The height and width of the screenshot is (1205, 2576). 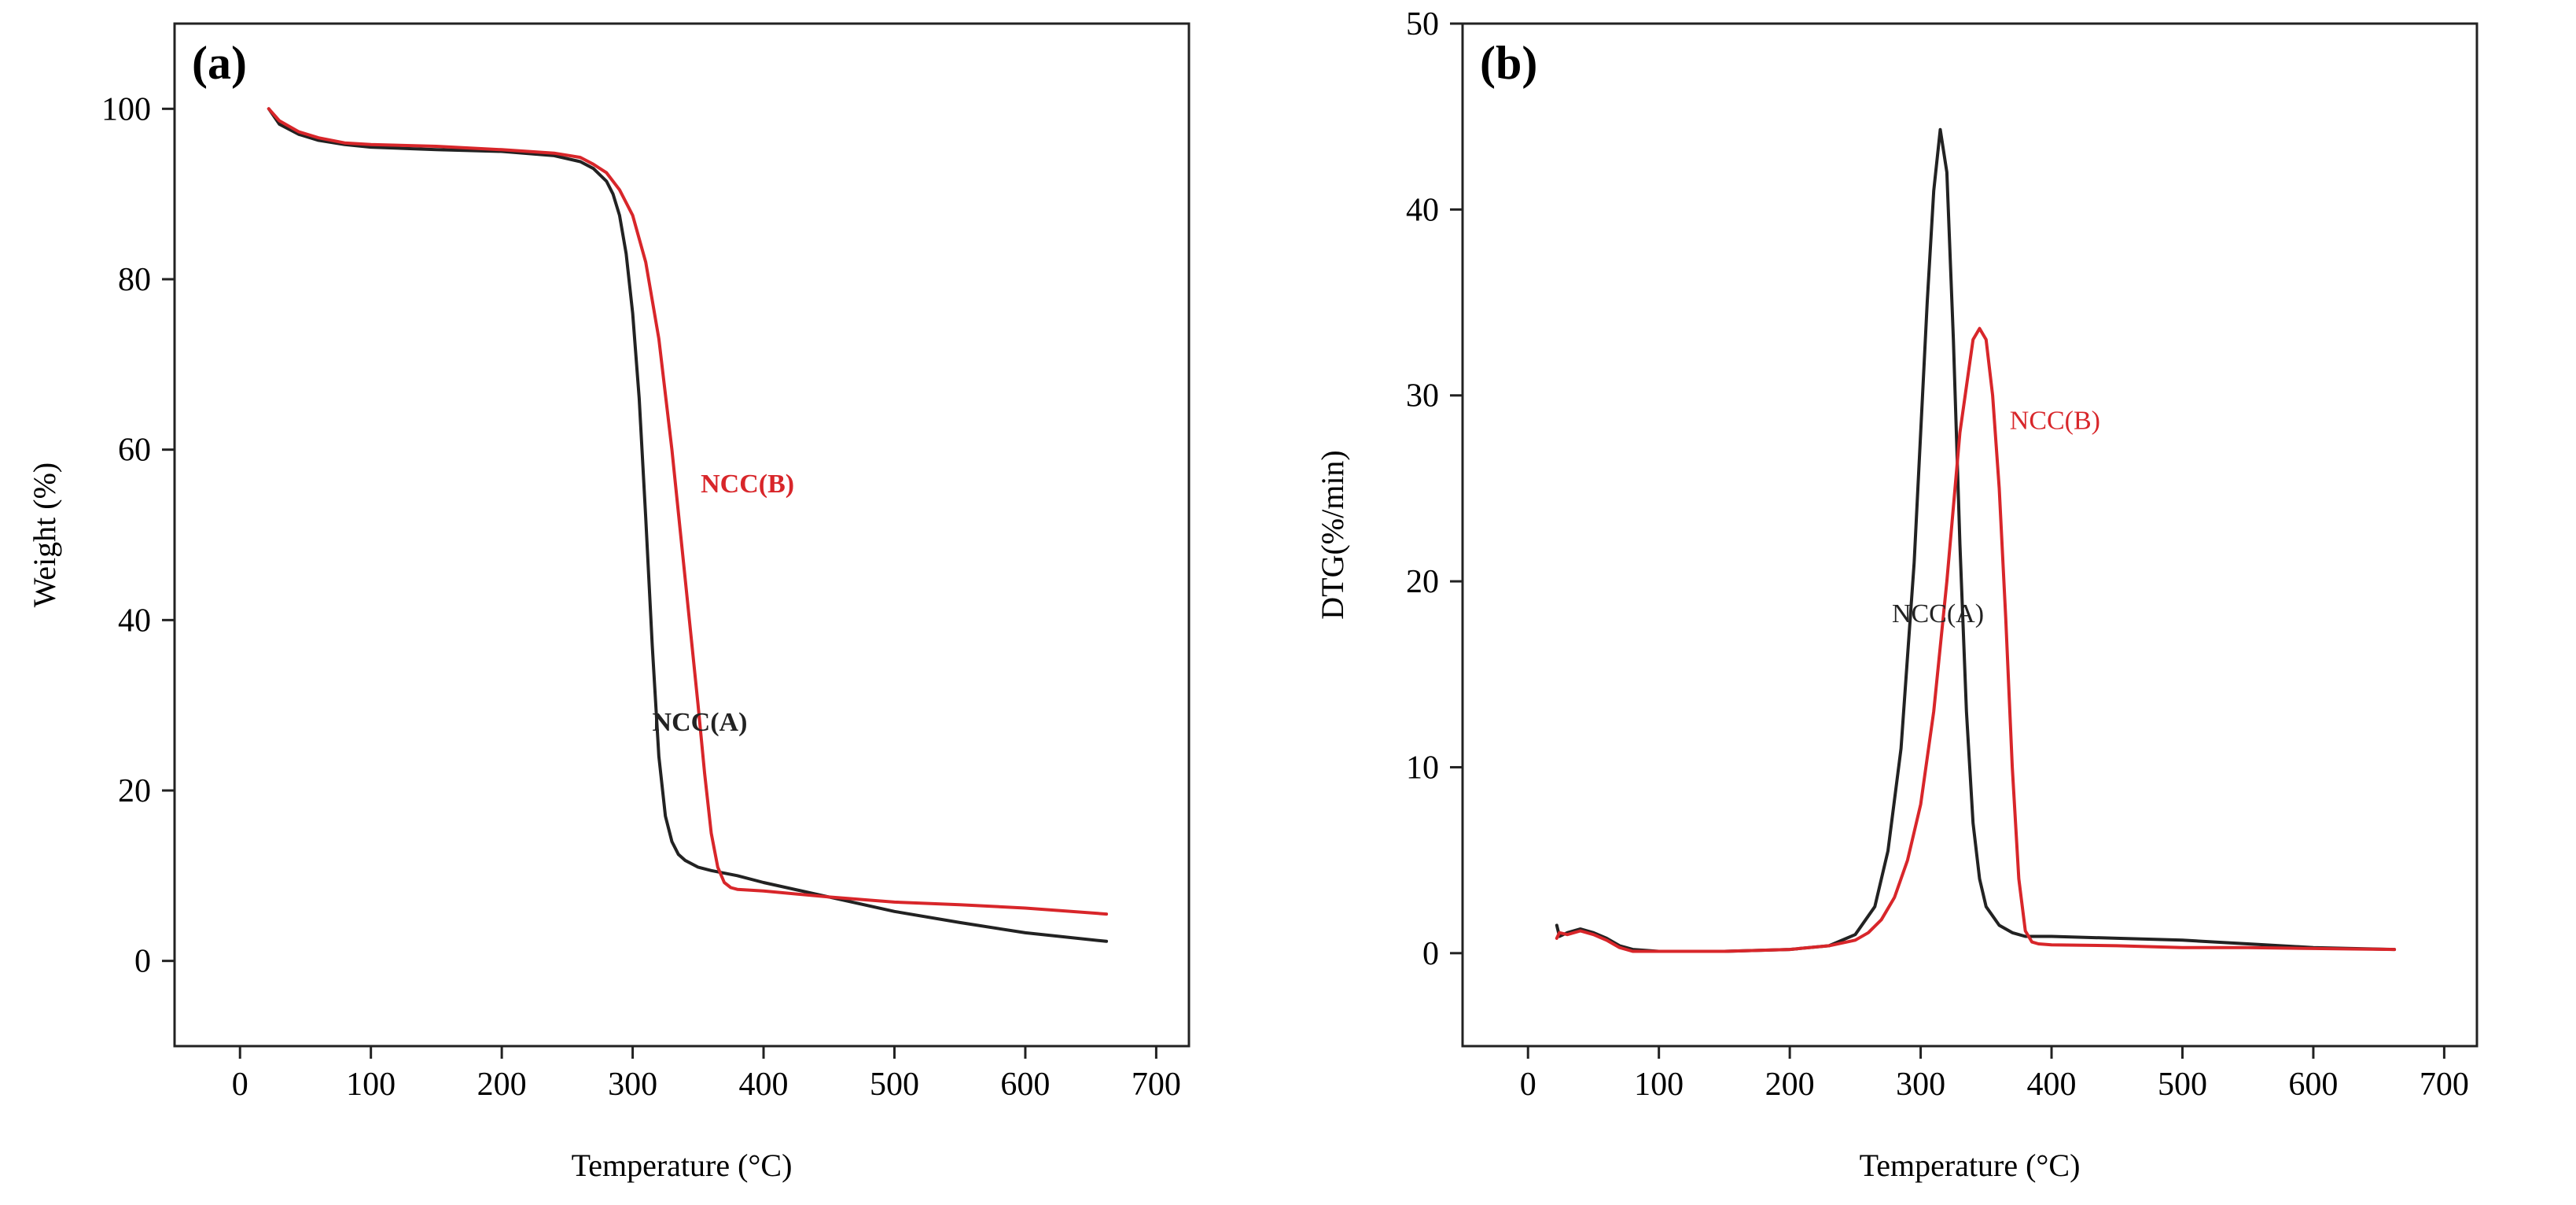 What do you see at coordinates (1508, 63) in the screenshot?
I see `panel-label-b: (b)` at bounding box center [1508, 63].